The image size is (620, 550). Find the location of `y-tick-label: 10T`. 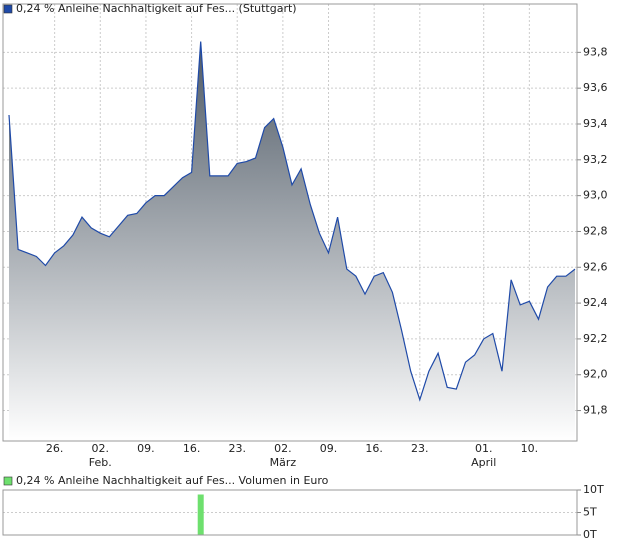

y-tick-label: 10T is located at coordinates (593, 489).